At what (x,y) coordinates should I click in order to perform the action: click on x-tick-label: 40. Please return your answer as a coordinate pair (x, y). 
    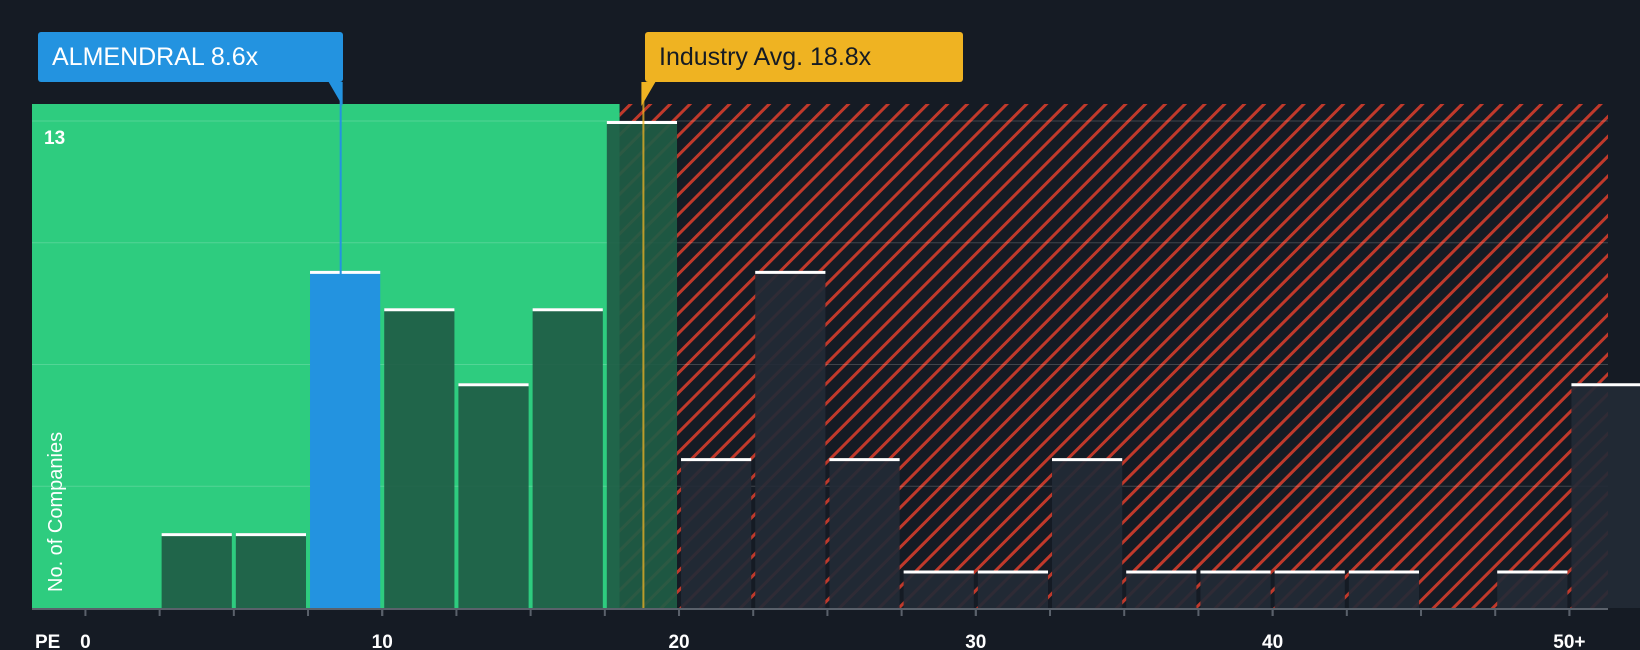
    Looking at the image, I should click on (1272, 641).